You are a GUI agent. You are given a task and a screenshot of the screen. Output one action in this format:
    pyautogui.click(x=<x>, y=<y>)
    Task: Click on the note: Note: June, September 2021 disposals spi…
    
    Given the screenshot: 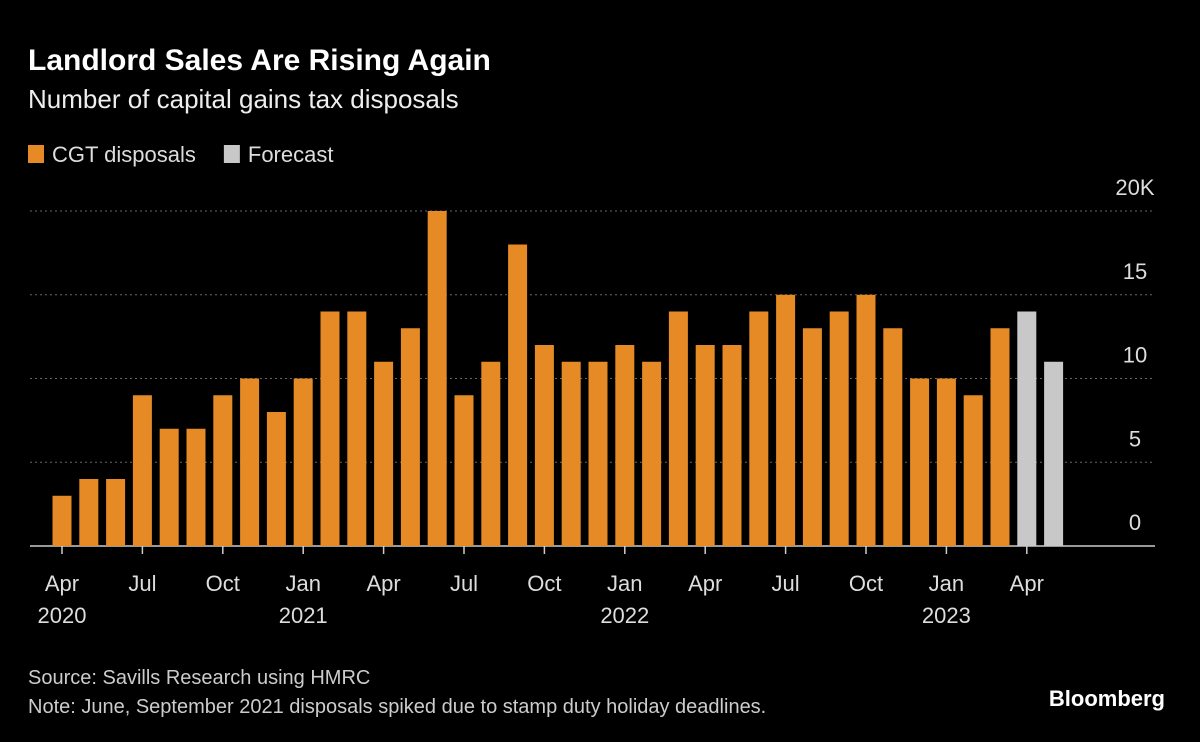 What is the action you would take?
    pyautogui.click(x=397, y=707)
    